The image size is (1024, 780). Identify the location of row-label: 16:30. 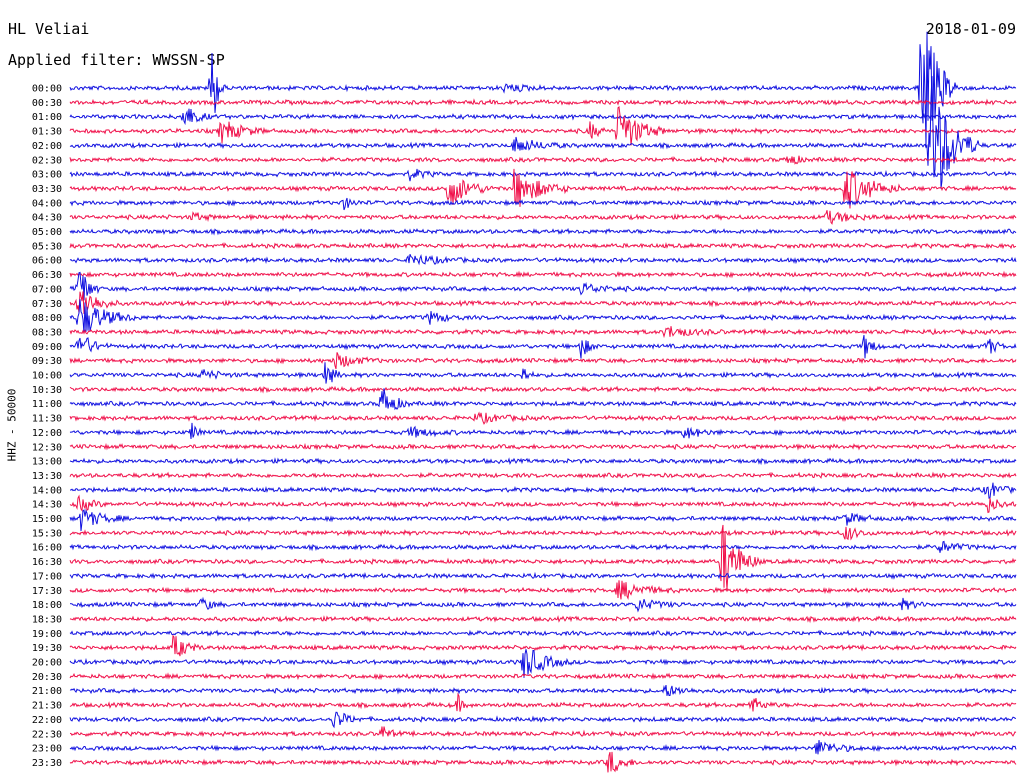
(47, 562).